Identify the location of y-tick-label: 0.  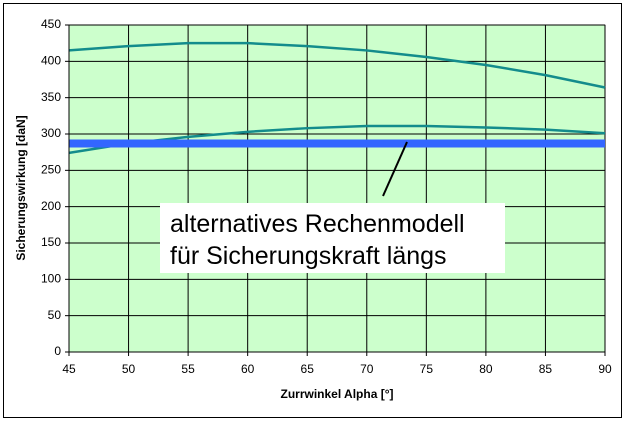
(57, 351).